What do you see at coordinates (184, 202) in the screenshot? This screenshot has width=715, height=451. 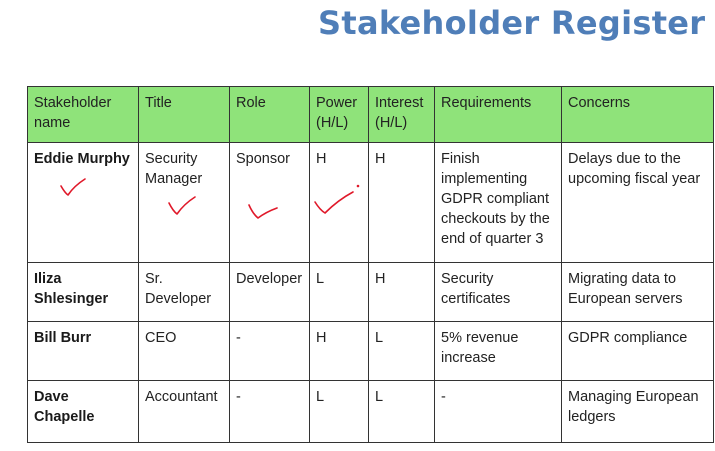 I see `cell-title: Security Manager` at bounding box center [184, 202].